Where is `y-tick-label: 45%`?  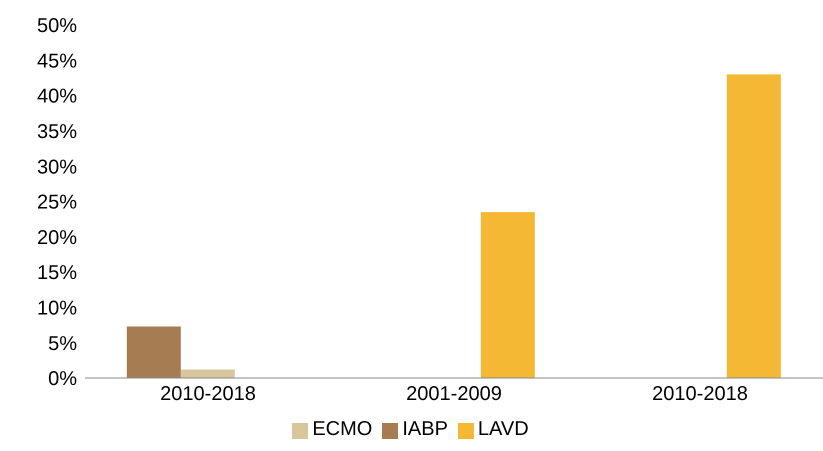
y-tick-label: 45% is located at coordinates (57, 61).